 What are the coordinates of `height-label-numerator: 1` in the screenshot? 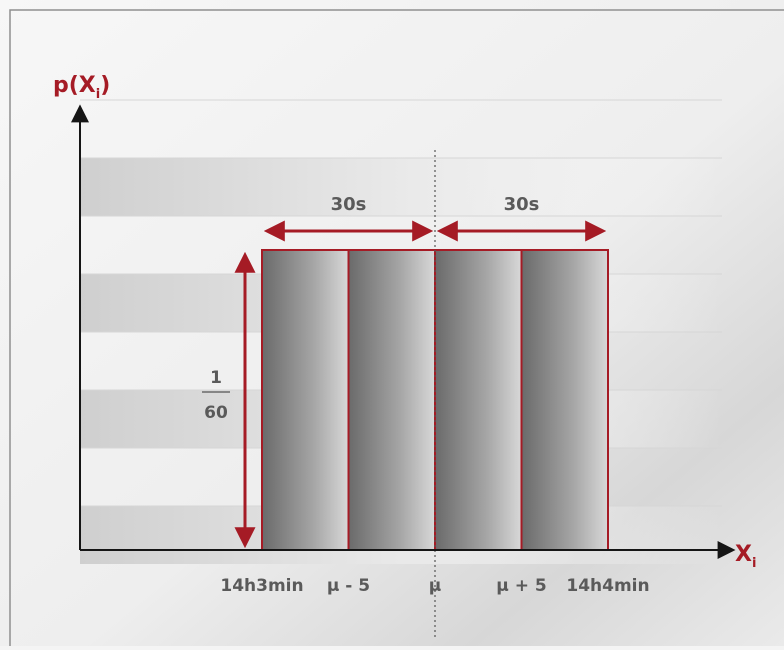 It's located at (216, 378).